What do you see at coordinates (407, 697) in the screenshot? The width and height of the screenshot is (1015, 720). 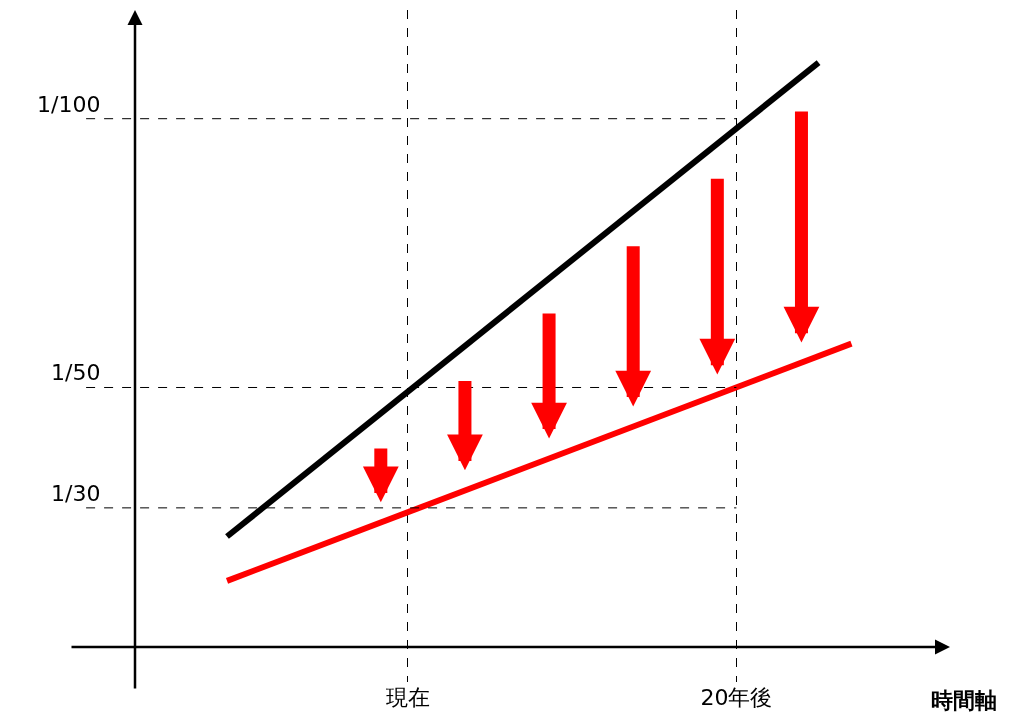 I see `x-tick-label: 現在` at bounding box center [407, 697].